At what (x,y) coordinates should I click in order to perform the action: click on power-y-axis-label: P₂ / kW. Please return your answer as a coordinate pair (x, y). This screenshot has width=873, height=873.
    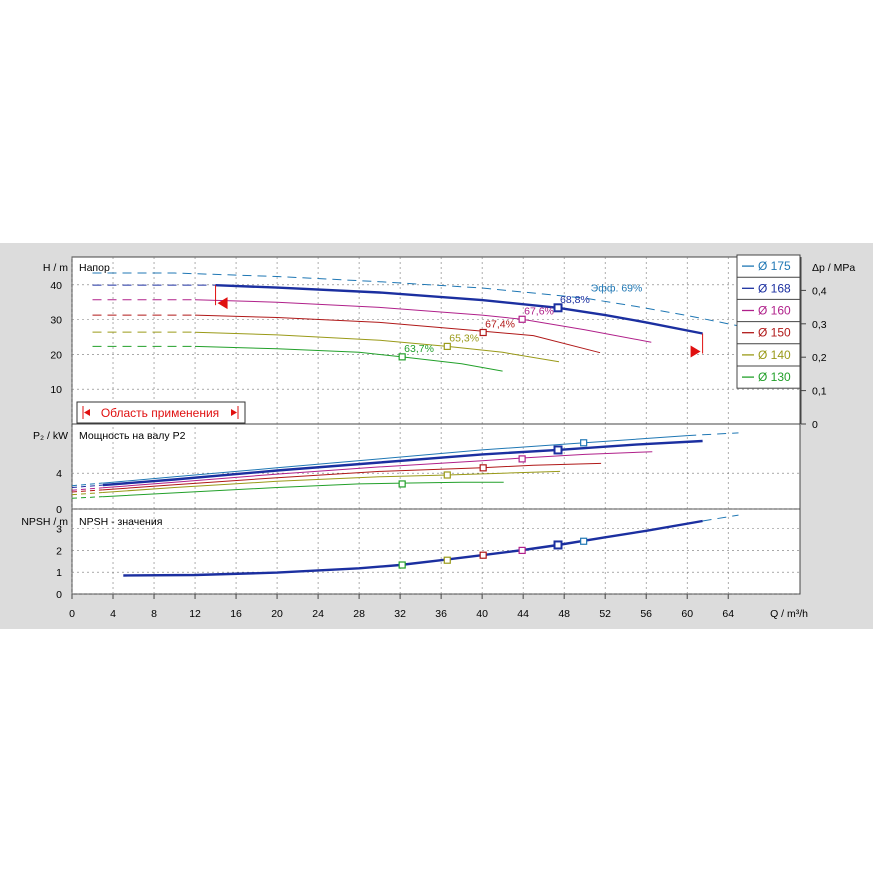
    Looking at the image, I should click on (50, 436).